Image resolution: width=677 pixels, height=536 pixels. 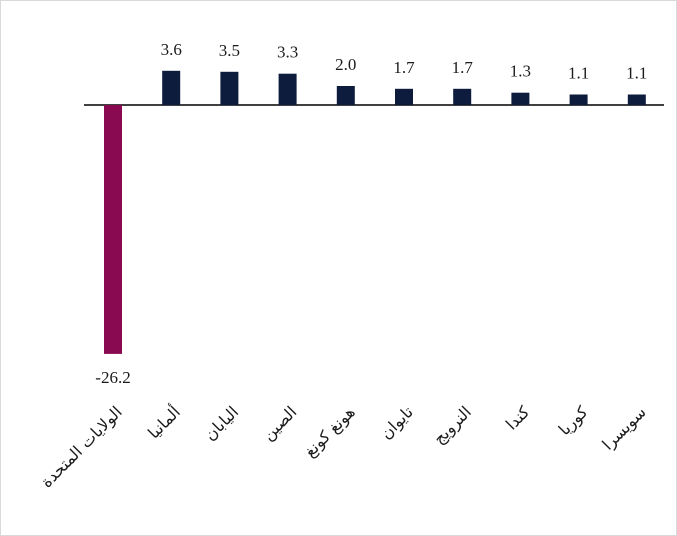 I want to click on bar-value-label: -26.2, so click(x=112, y=377).